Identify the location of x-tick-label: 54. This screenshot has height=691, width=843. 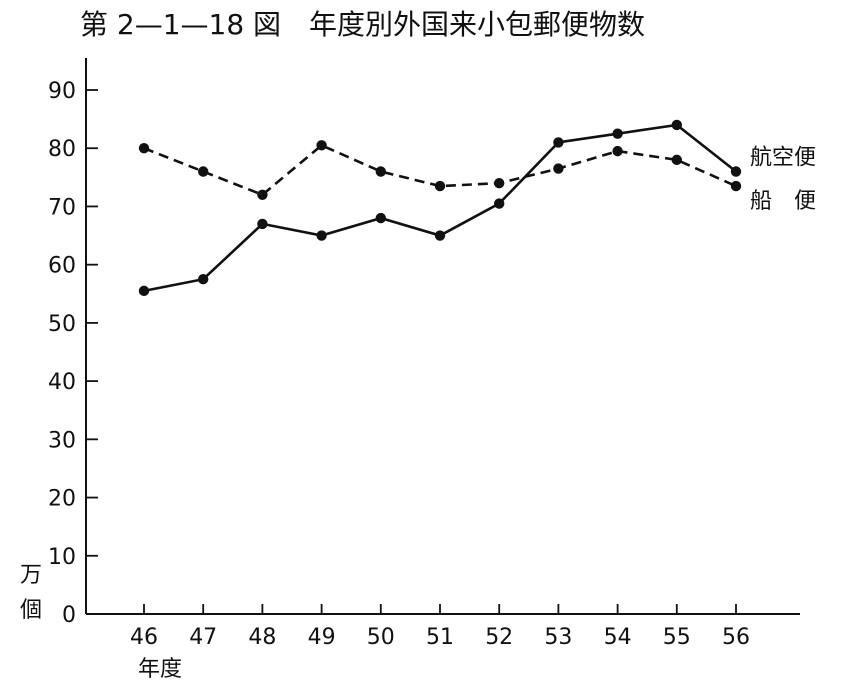
(618, 637).